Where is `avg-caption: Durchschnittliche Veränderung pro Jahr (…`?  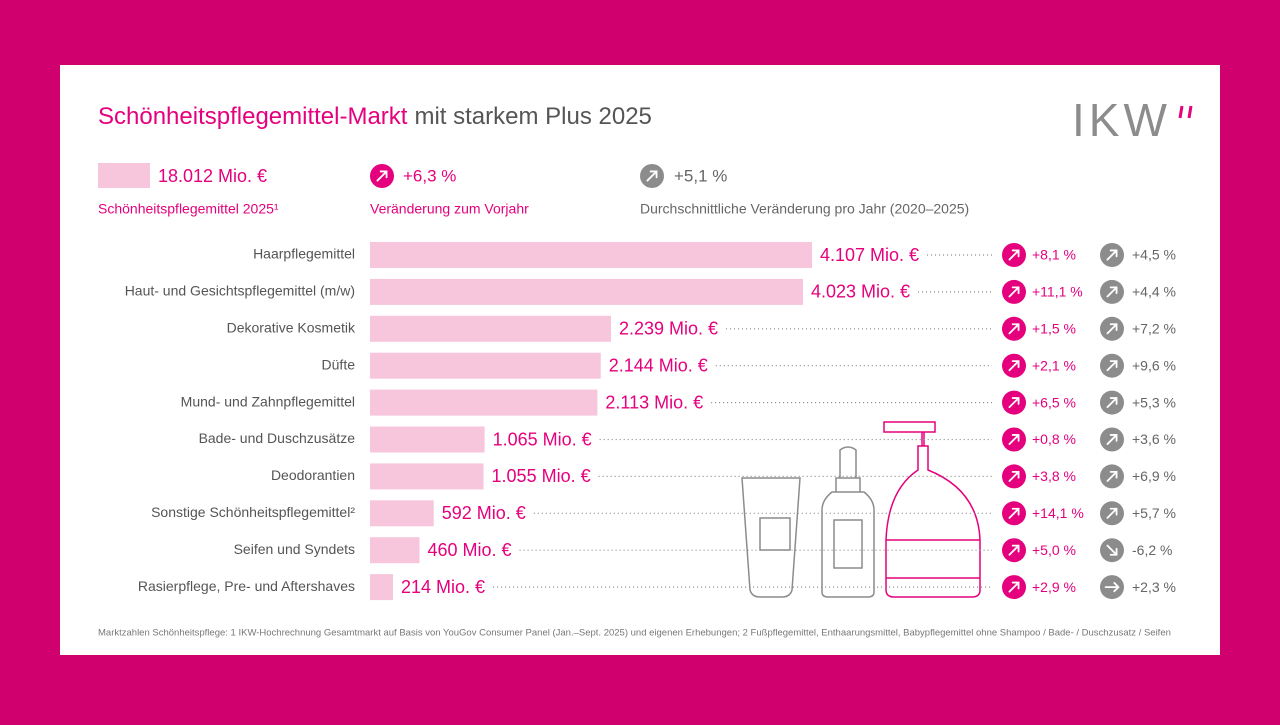
avg-caption: Durchschnittliche Veränderung pro Jahr (… is located at coordinates (804, 209).